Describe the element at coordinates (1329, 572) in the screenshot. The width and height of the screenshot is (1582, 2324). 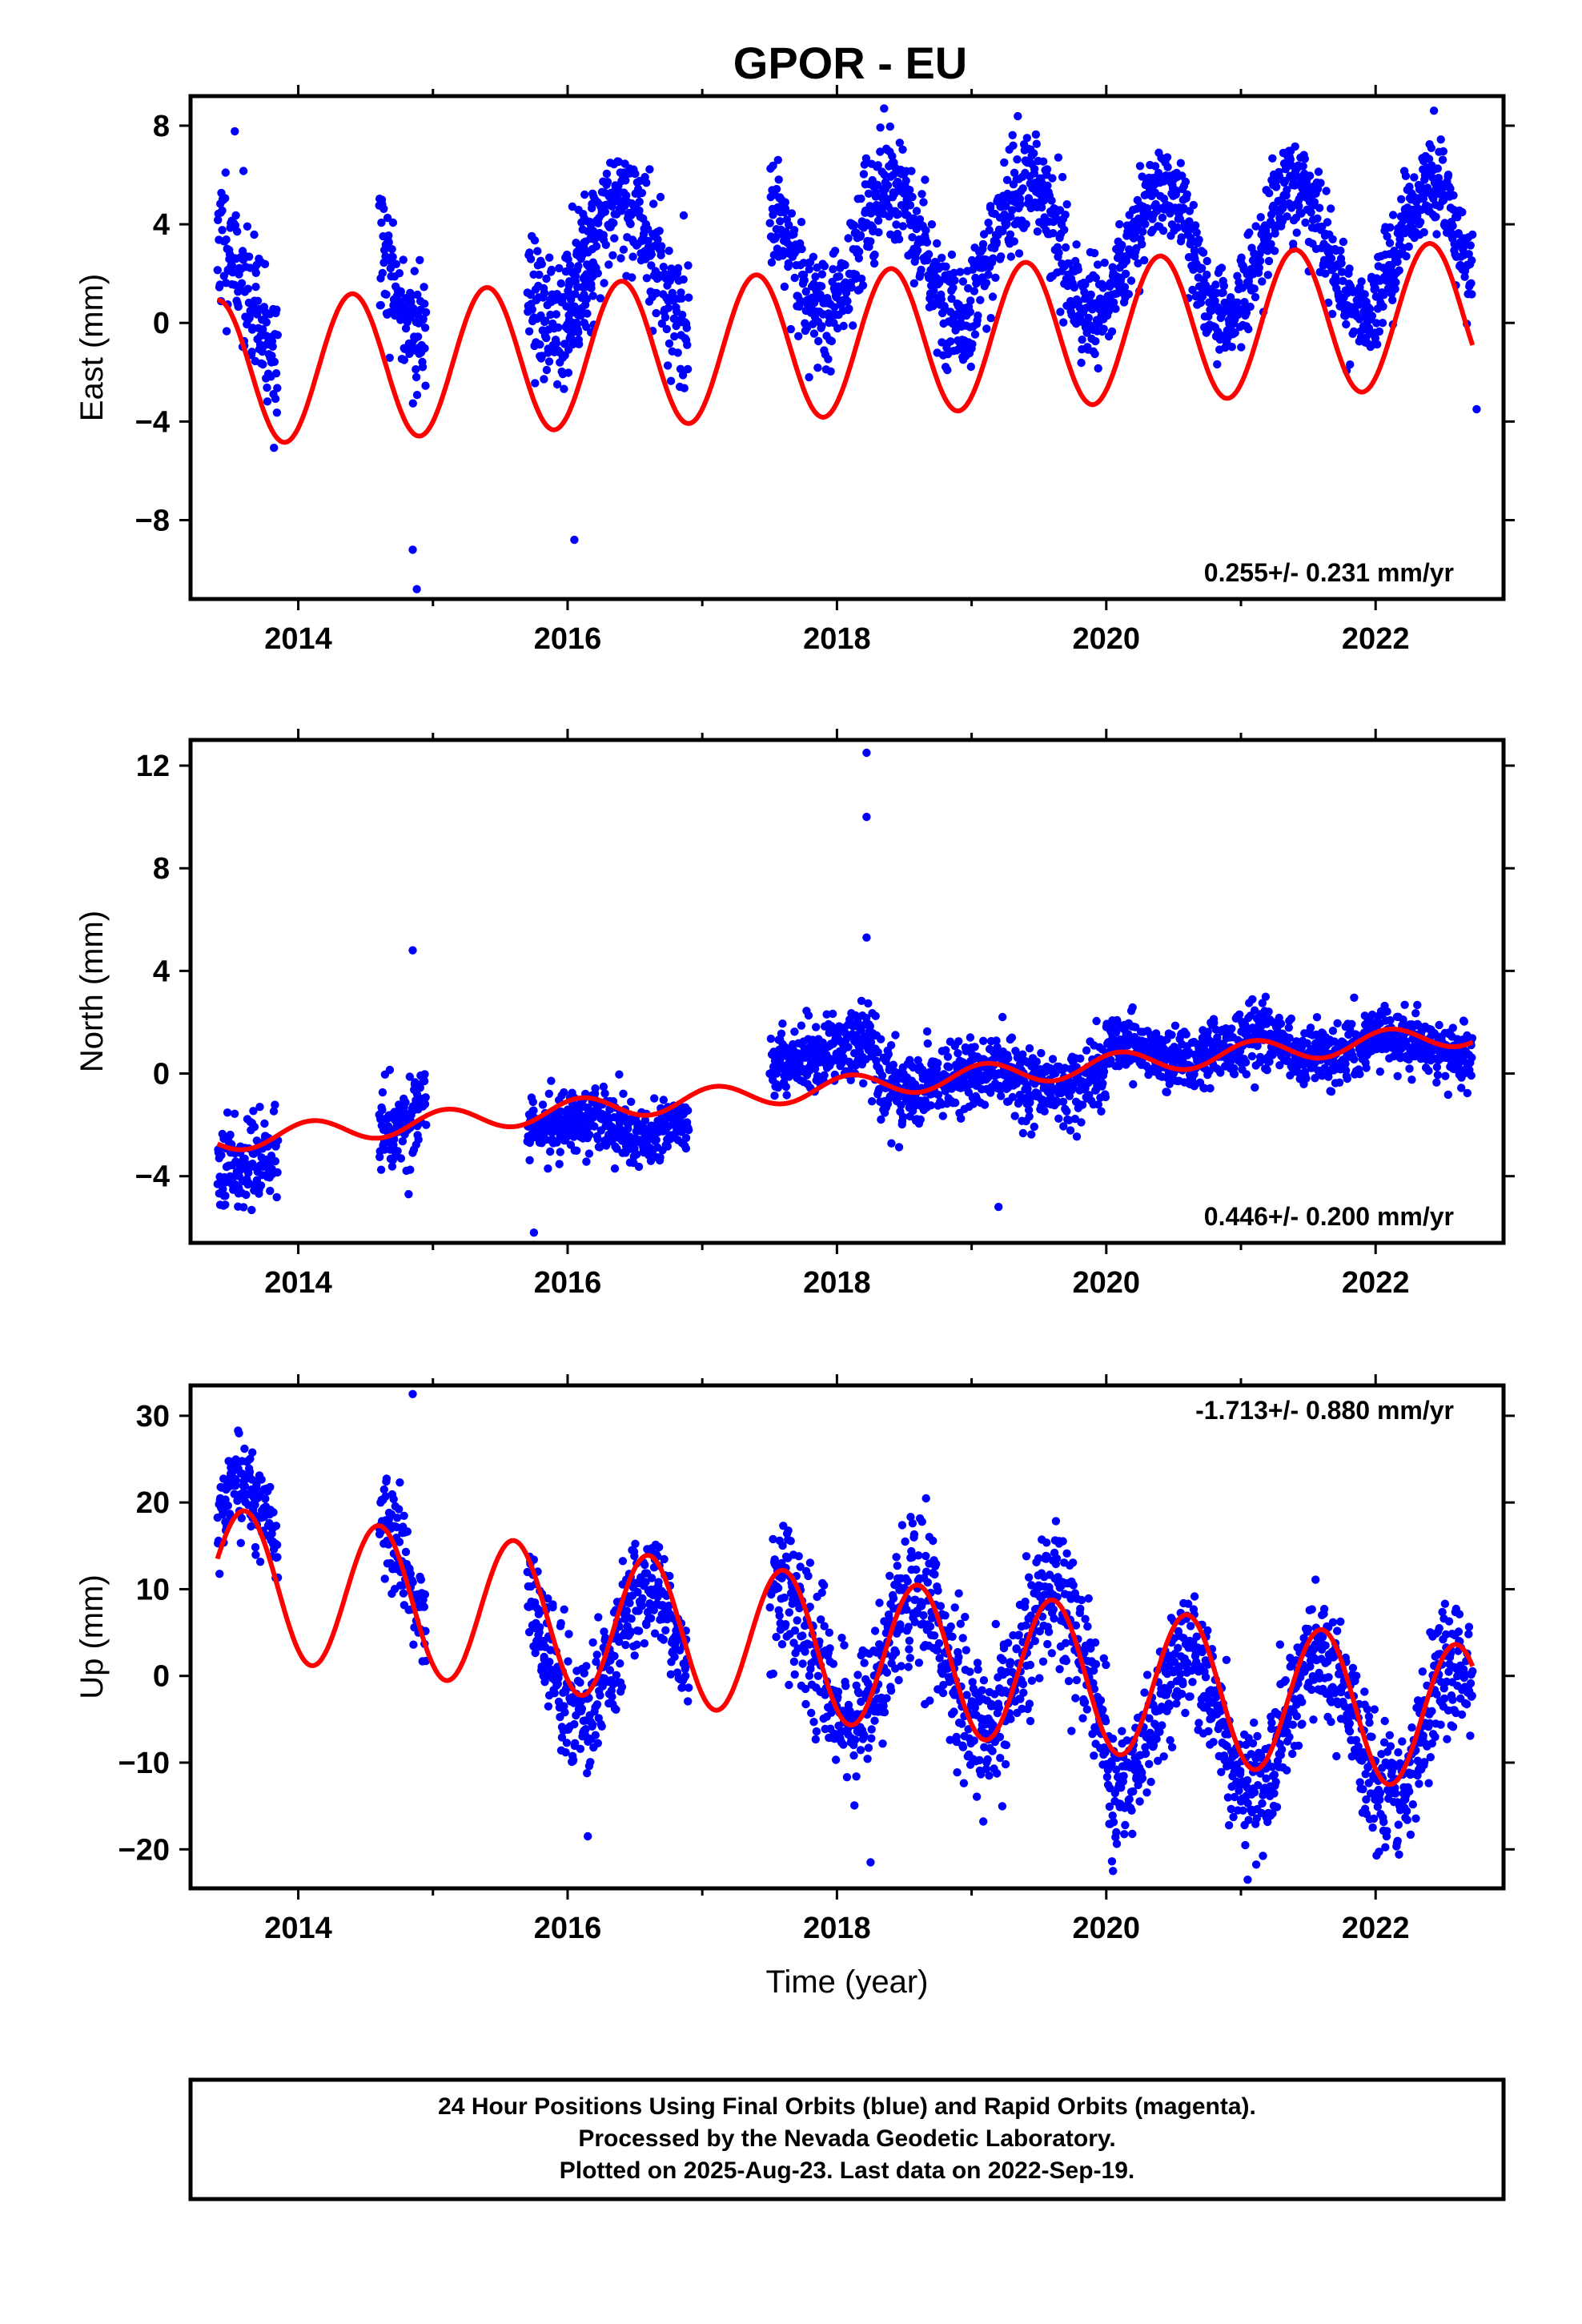
I see `velocity-label: 0.255+/- 0.231 mm/yr` at that location.